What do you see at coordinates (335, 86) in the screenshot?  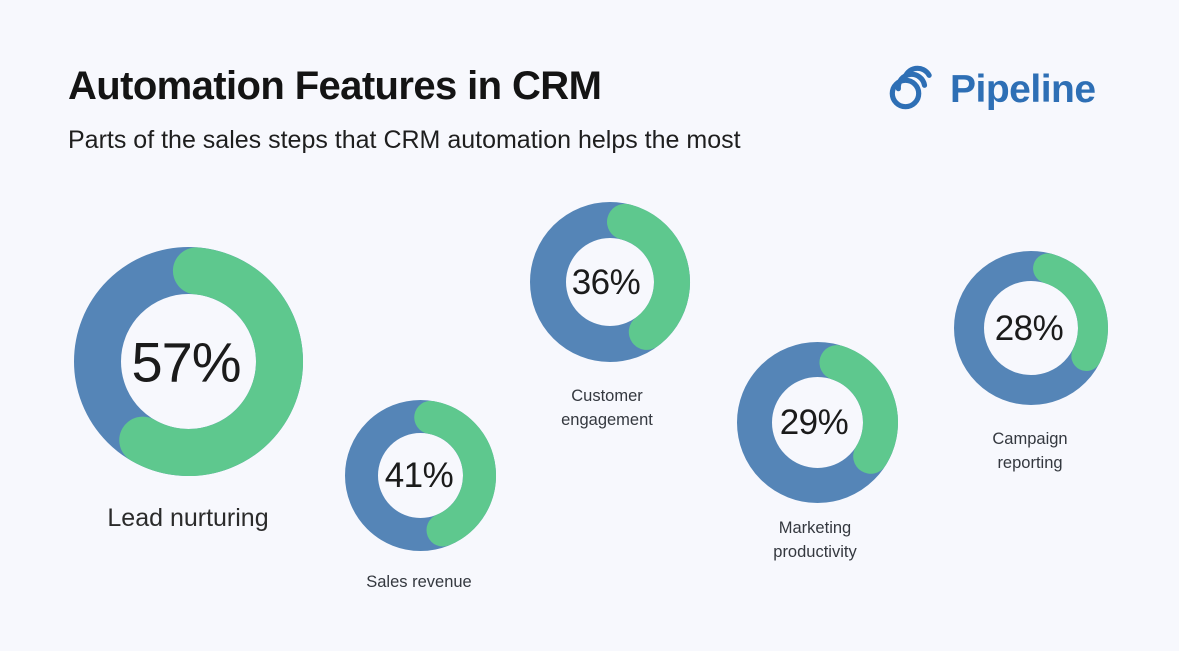 I see `page-title: Automation Features in CRM` at bounding box center [335, 86].